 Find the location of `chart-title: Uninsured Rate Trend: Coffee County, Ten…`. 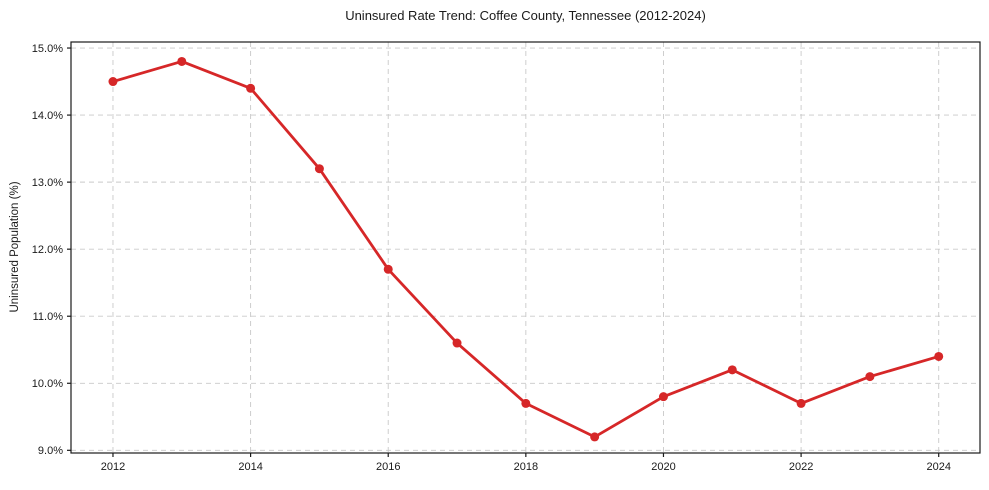

chart-title: Uninsured Rate Trend: Coffee County, Ten… is located at coordinates (525, 15).